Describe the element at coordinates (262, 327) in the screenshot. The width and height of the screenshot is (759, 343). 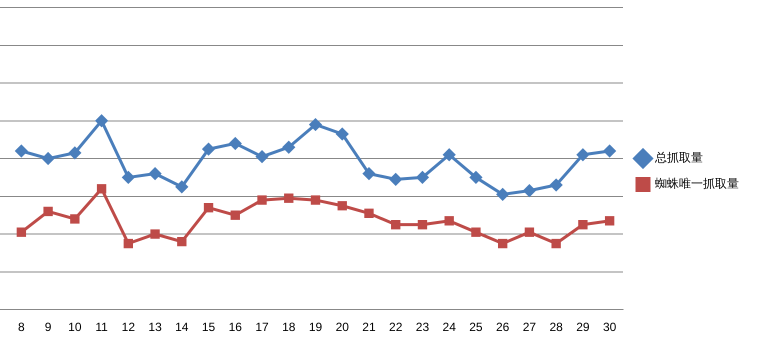
I see `x-tick-label: 17` at that location.